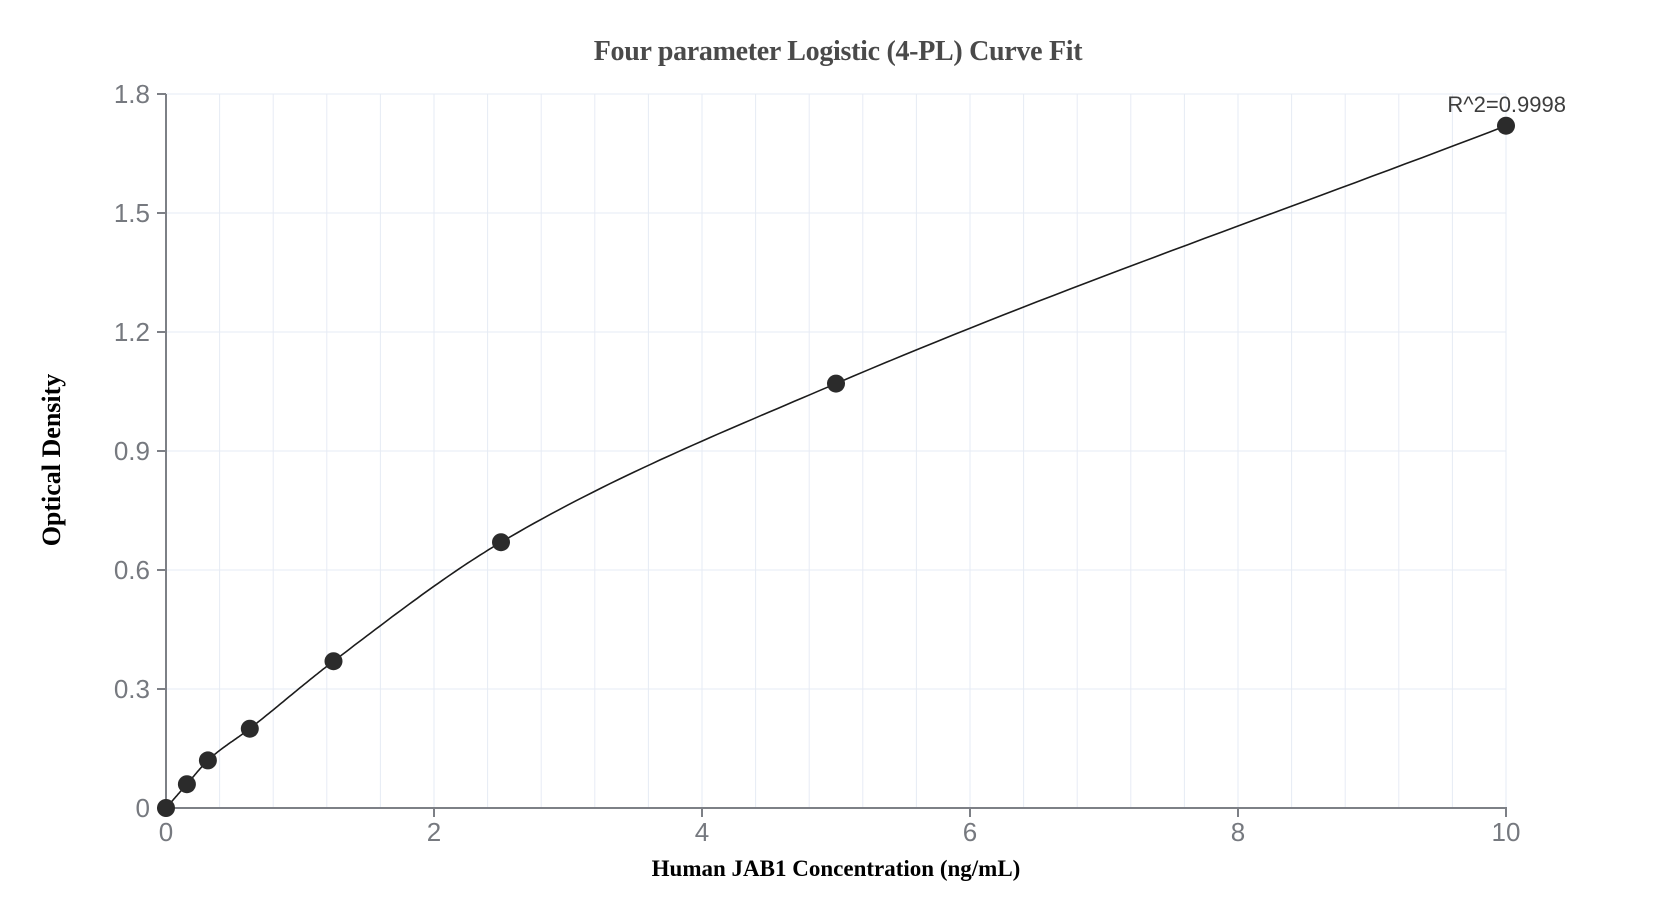 This screenshot has height=924, width=1673. What do you see at coordinates (132, 213) in the screenshot?
I see `y-tick-label: 1.5` at bounding box center [132, 213].